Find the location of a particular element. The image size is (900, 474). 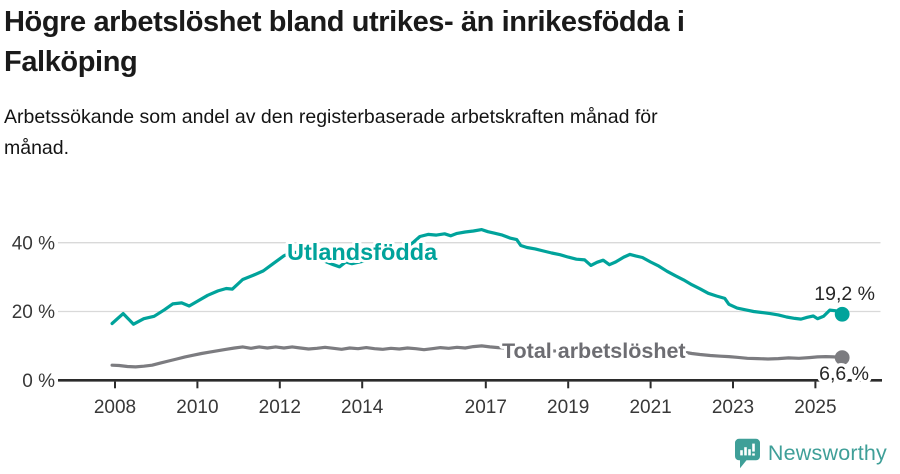

y-axis-tick-label: 20 % is located at coordinates (33, 312).